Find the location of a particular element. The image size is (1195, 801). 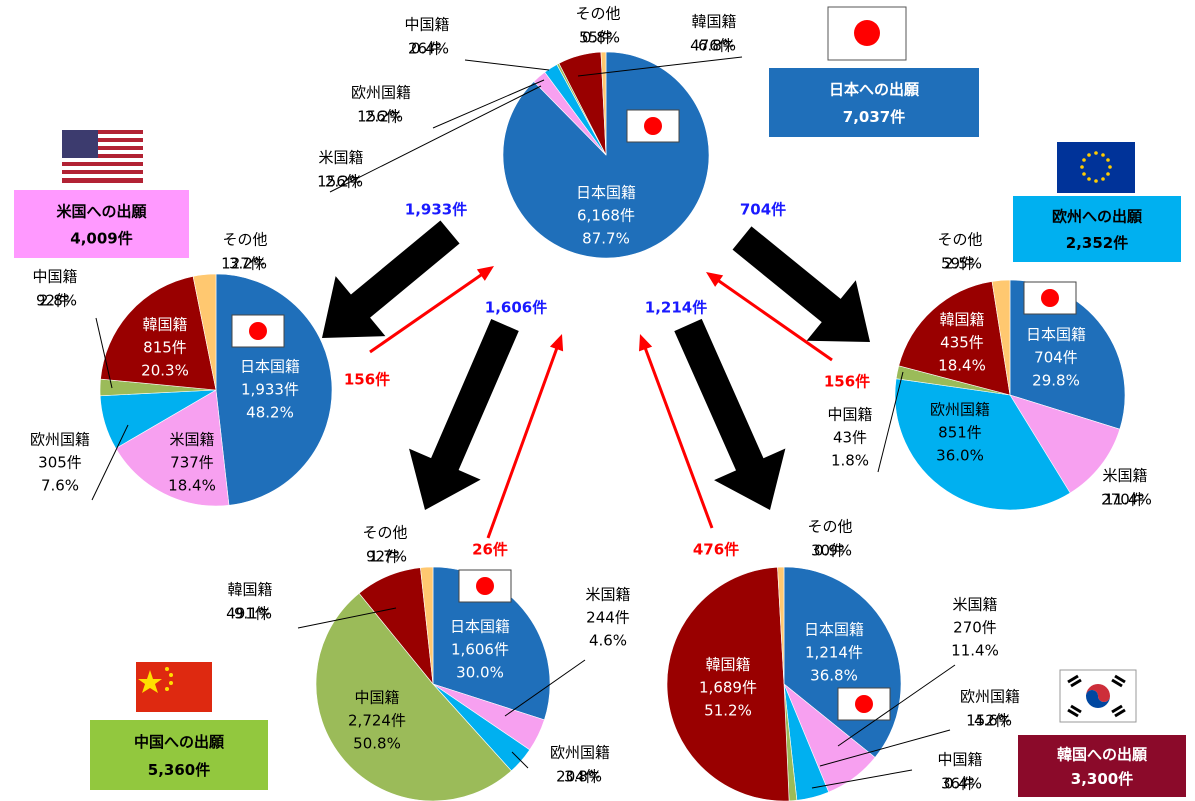

slice-percent: 51.2% is located at coordinates (728, 711).